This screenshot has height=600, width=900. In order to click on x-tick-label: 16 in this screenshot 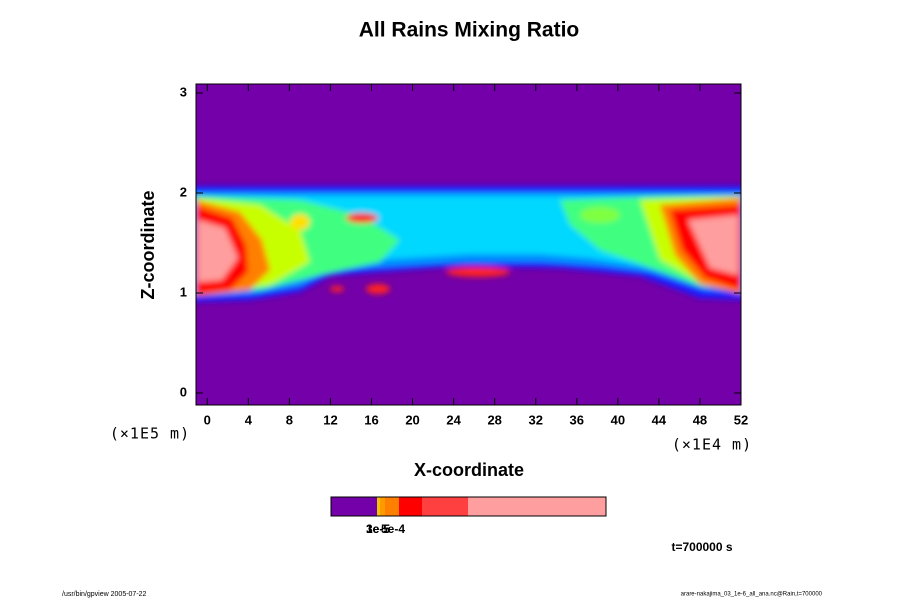, I will do `click(371, 419)`.